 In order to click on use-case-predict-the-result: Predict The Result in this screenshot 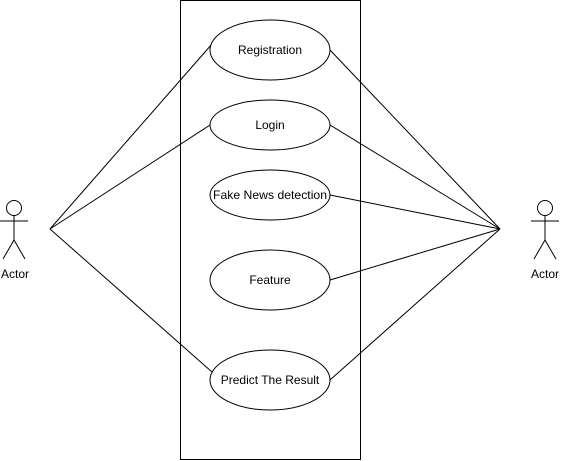, I will do `click(270, 380)`.